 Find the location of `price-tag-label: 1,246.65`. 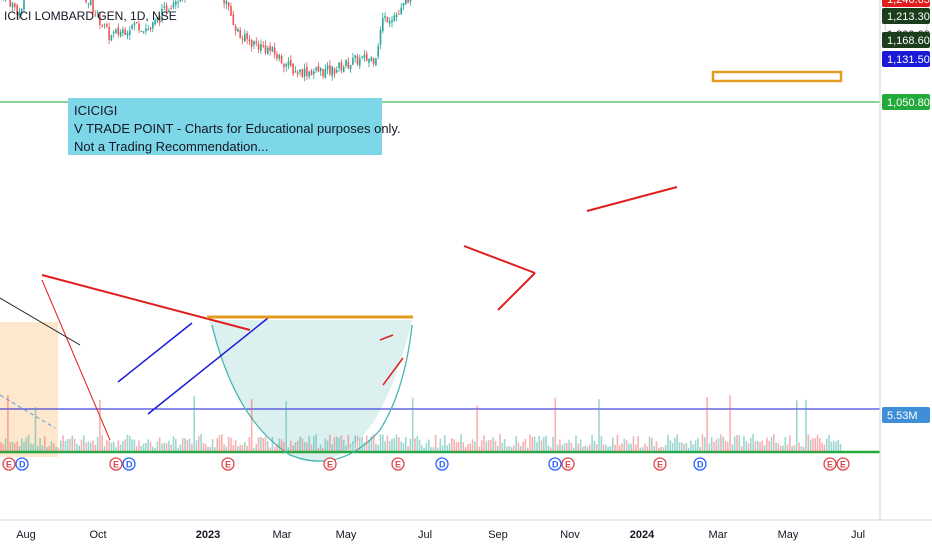

price-tag-label: 1,246.65 is located at coordinates (908, 3).